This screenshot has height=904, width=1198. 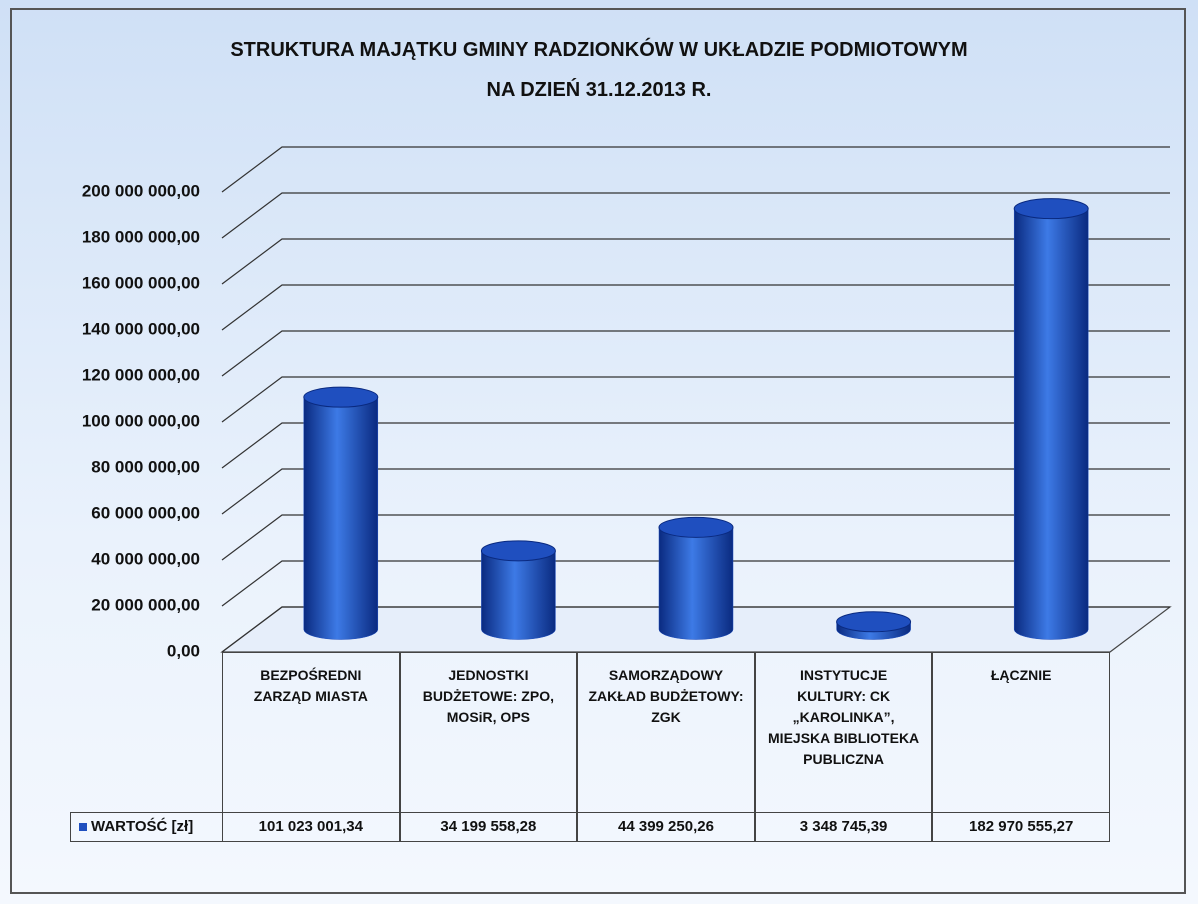 What do you see at coordinates (83, 827) in the screenshot?
I see `legend-swatch` at bounding box center [83, 827].